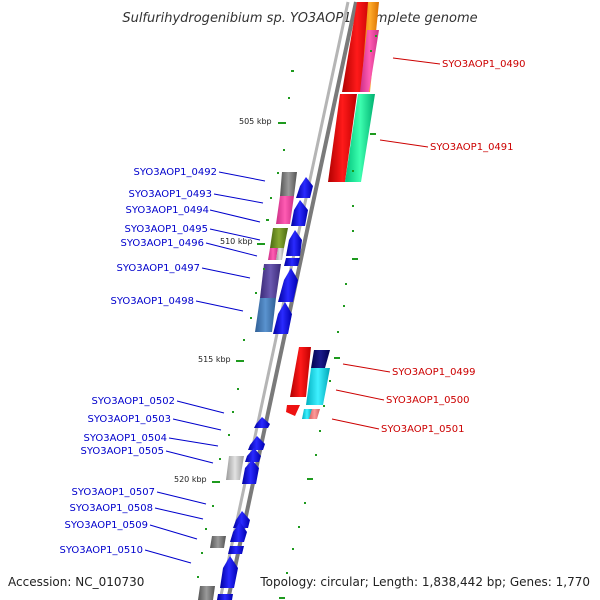 This screenshot has width=600, height=600. What do you see at coordinates (162, 243) in the screenshot?
I see `gene-label: SYO3AOP1_0496` at bounding box center [162, 243].